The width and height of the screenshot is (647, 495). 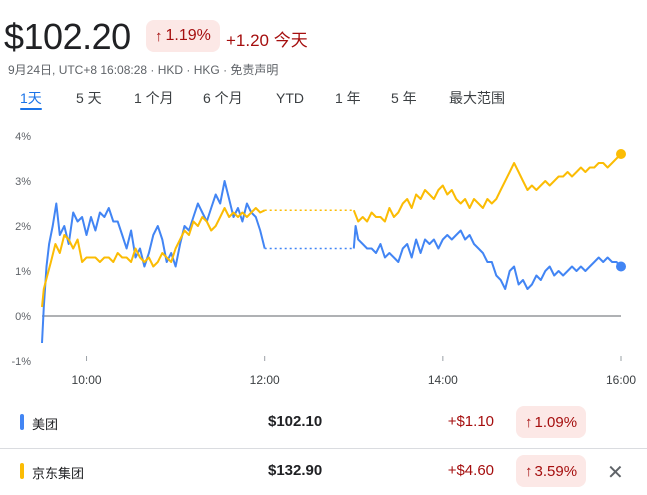 I want to click on stock-price: $132.90, so click(x=295, y=470).